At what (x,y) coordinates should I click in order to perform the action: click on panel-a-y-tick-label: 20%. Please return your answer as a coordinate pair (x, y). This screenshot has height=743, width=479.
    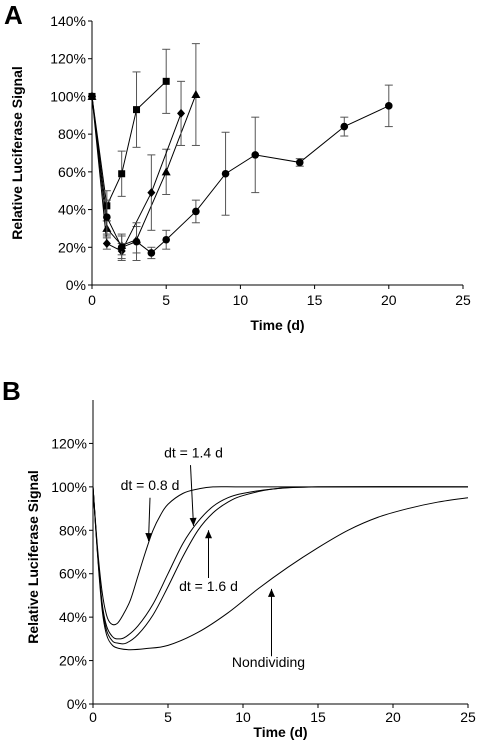
    Looking at the image, I should click on (72, 247).